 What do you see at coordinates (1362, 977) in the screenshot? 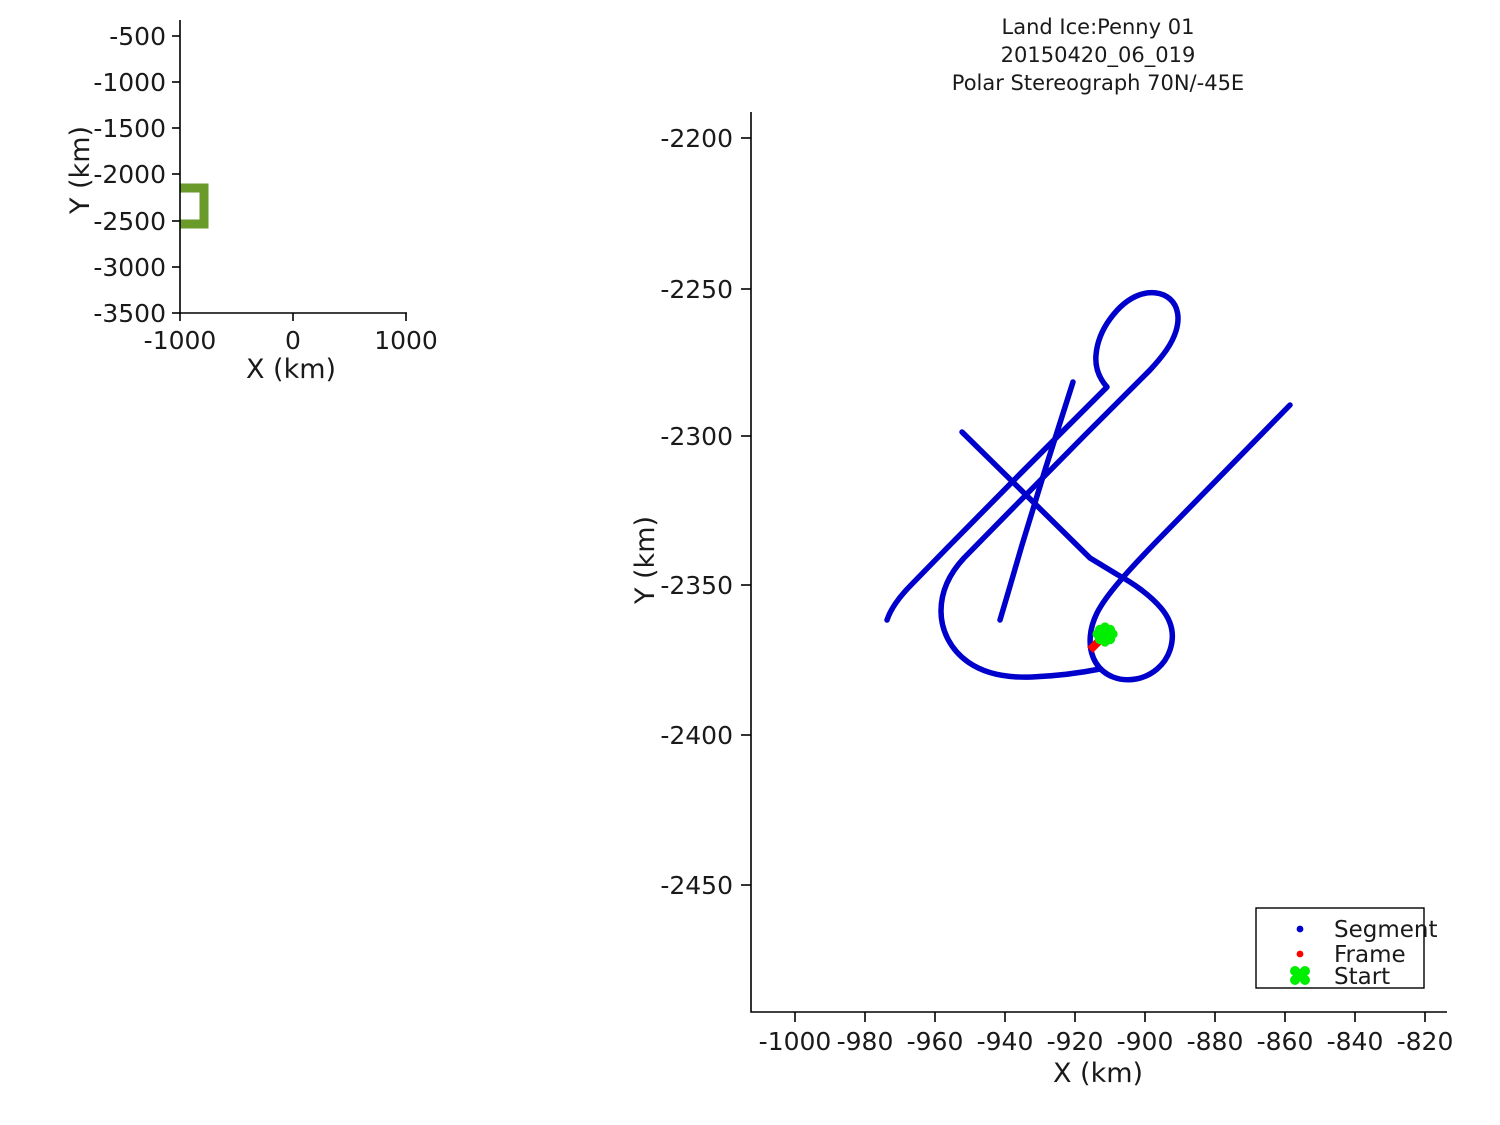
I see `legend-label-start: Start` at bounding box center [1362, 977].